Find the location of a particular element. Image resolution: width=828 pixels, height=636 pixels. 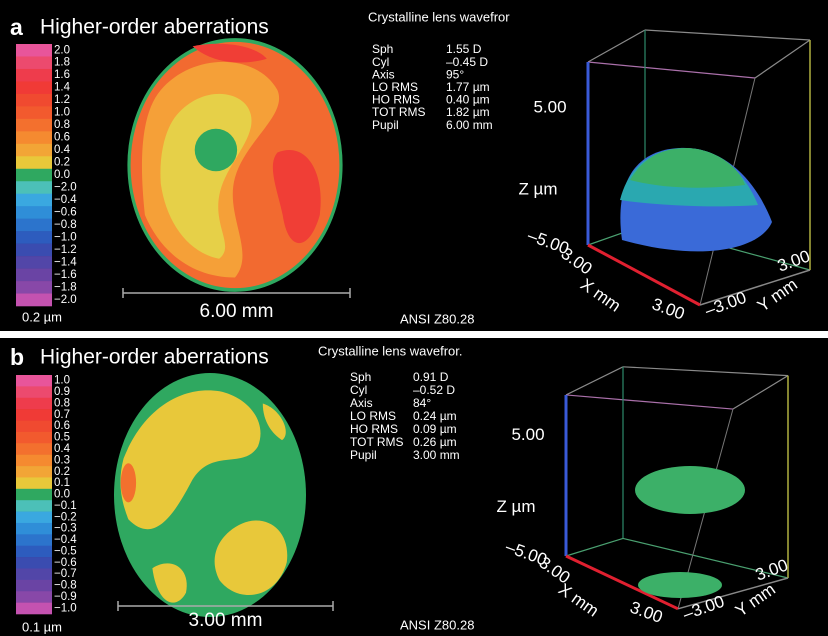

stat-label: LO RMS is located at coordinates (373, 416).